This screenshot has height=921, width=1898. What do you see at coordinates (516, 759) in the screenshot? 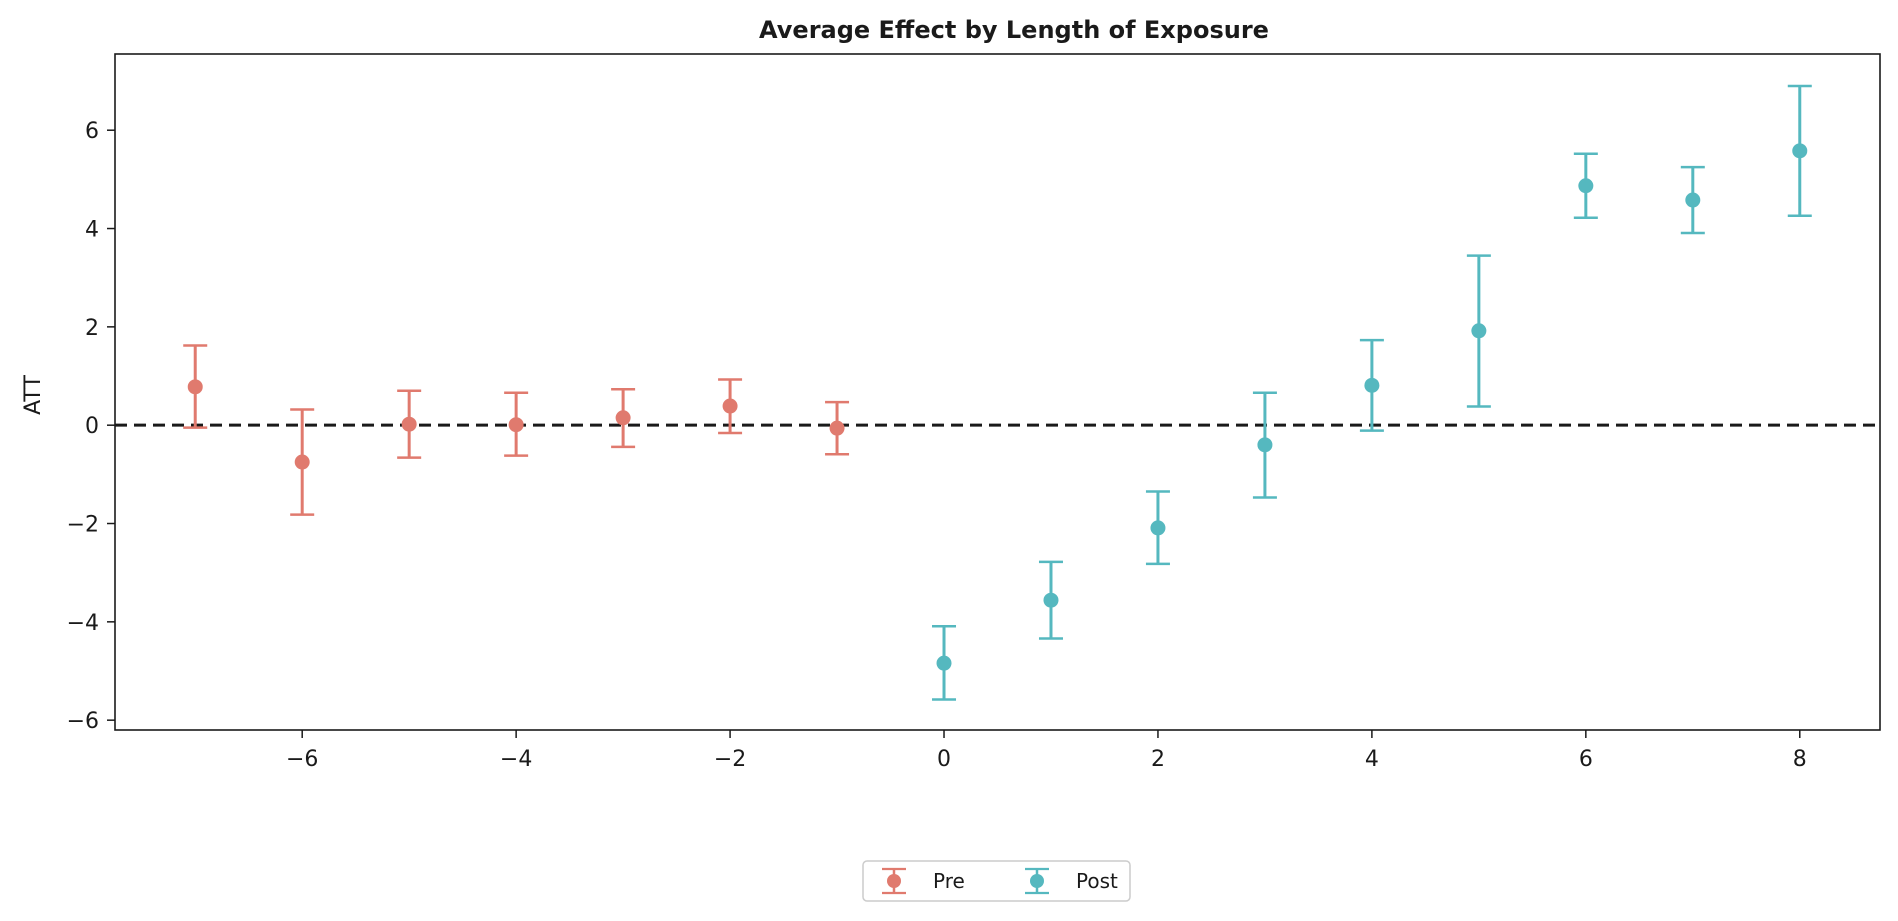
I see `x-tick-label: −4` at bounding box center [516, 759].